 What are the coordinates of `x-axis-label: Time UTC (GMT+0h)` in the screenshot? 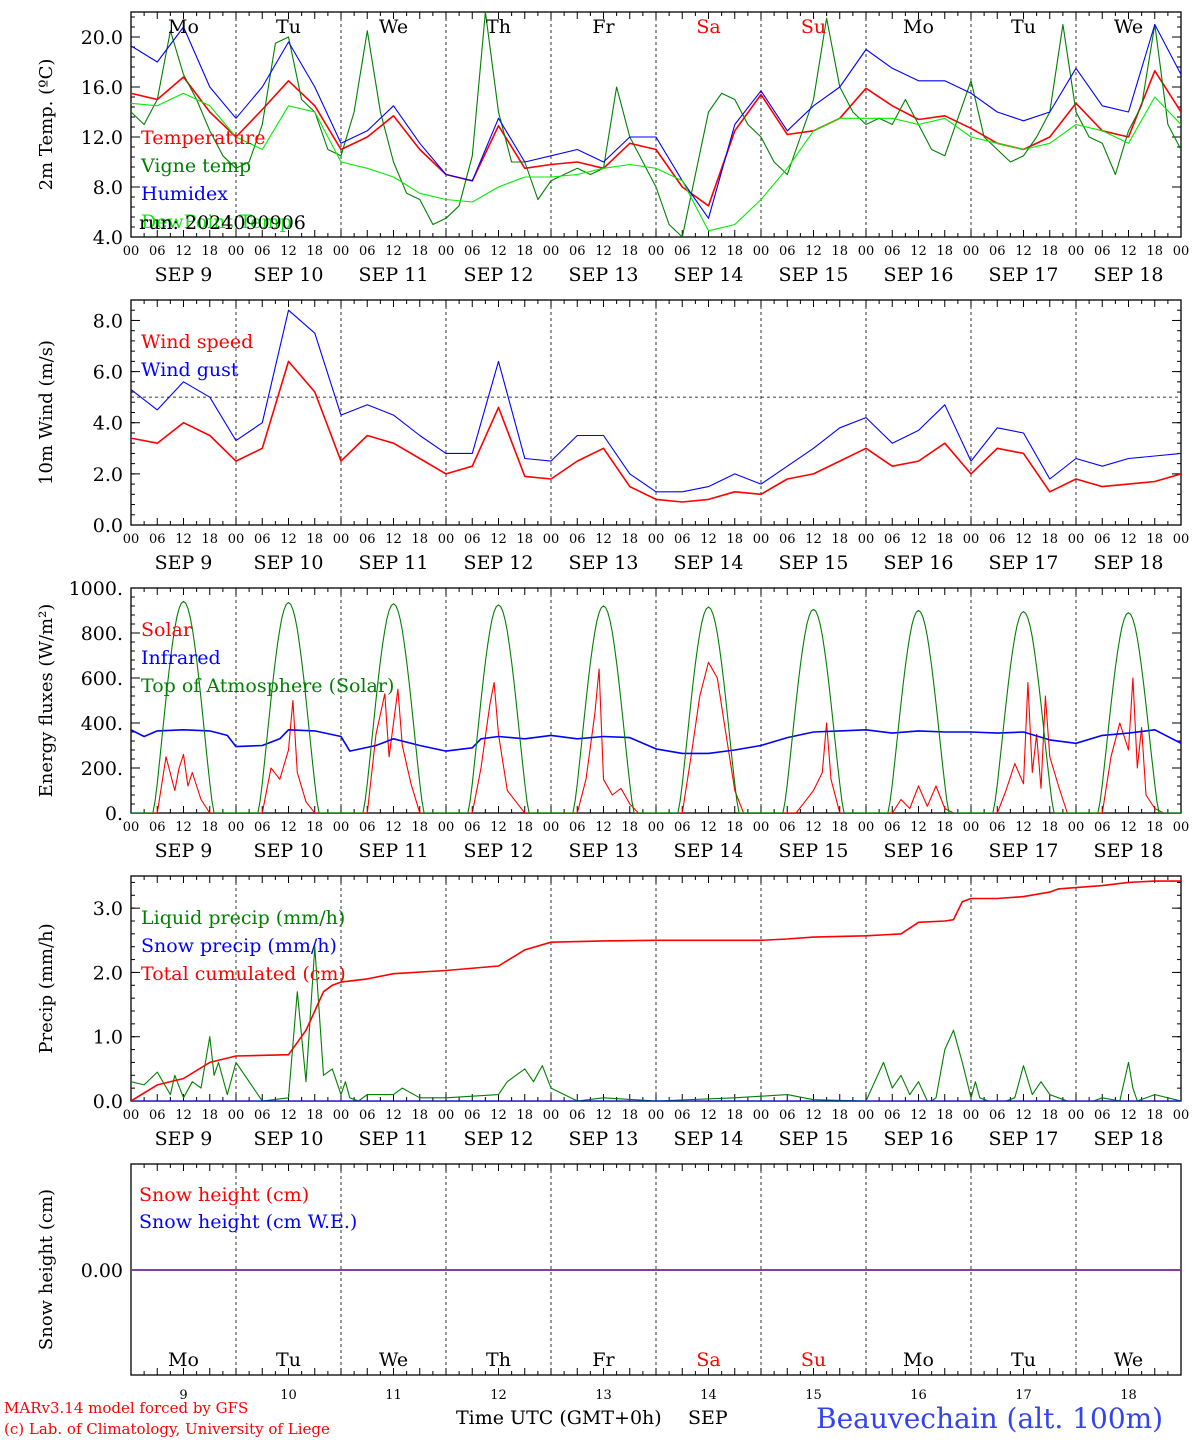 It's located at (559, 1418).